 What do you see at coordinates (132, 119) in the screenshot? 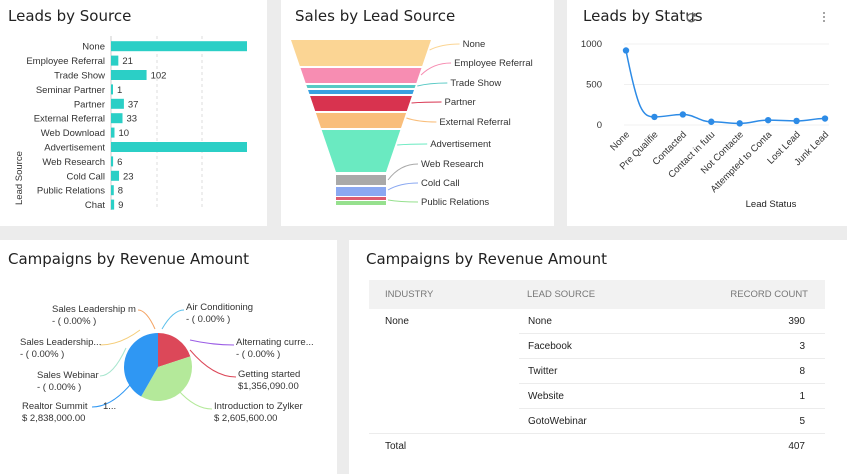
I see `data-label: 33` at bounding box center [132, 119].